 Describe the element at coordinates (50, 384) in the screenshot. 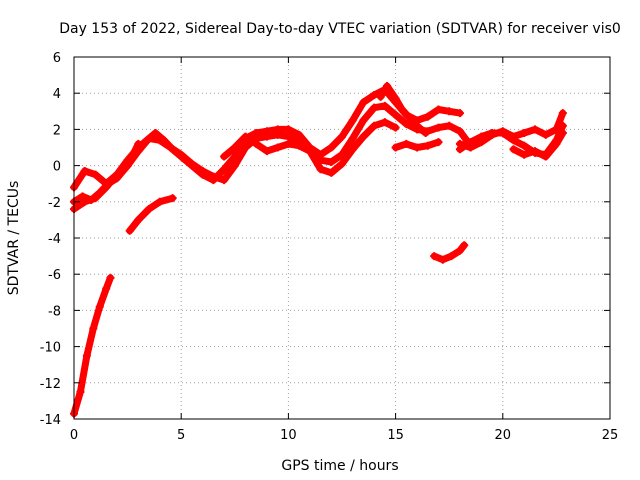

I see `y-tick-label: -12` at that location.